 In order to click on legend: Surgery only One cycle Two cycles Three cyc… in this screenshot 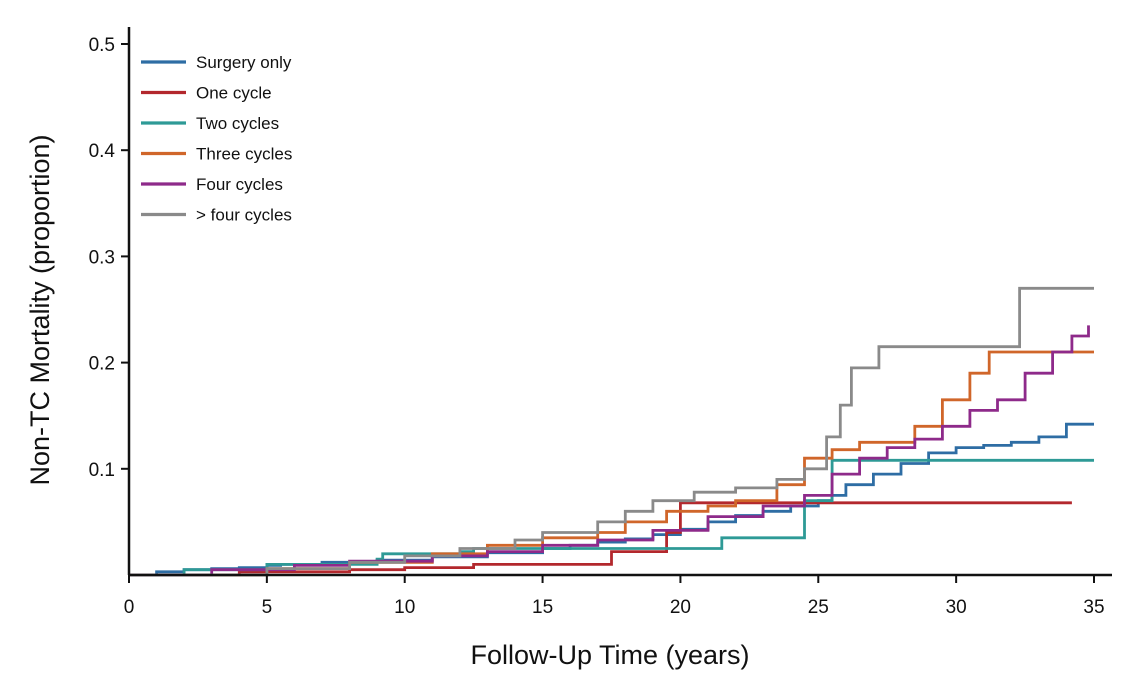, I will do `click(216, 139)`.